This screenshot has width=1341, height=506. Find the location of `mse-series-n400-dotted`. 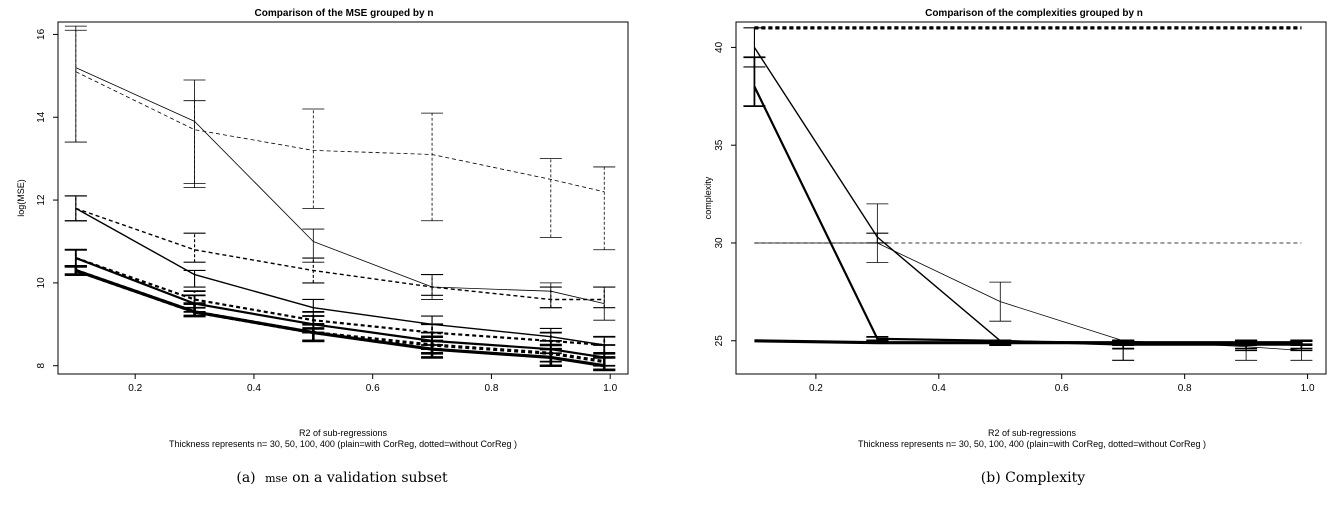

mse-series-n400-dotted is located at coordinates (340, 318).